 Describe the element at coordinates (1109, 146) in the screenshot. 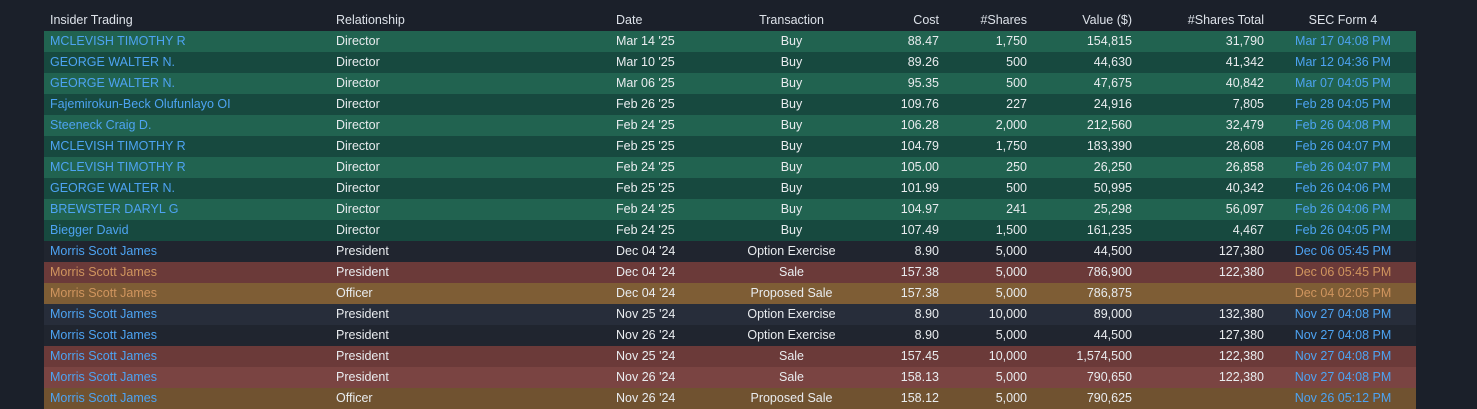

I see `value-cell: 183,390` at that location.